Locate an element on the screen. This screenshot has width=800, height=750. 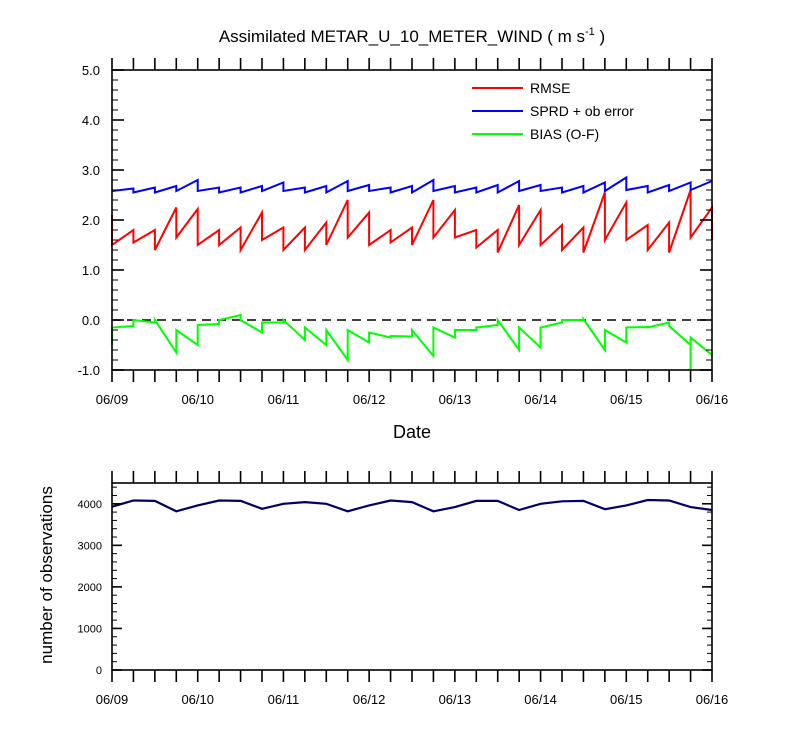
legend-label-2: BIAS (O-F) is located at coordinates (564, 134).